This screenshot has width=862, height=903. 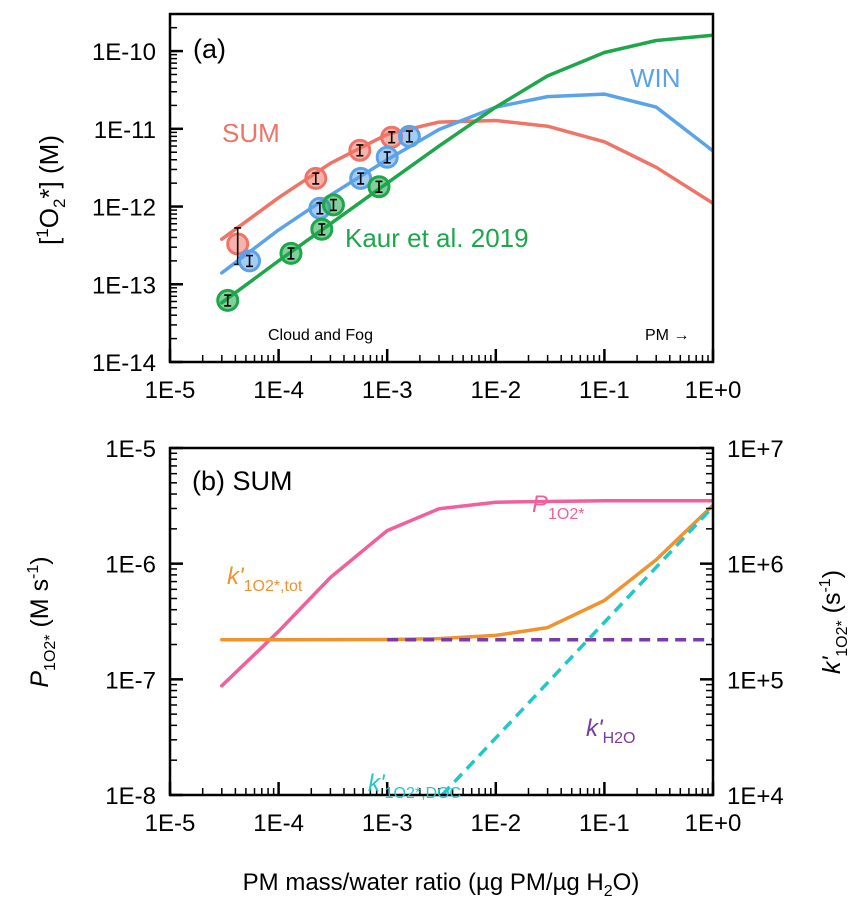 What do you see at coordinates (130, 449) in the screenshot?
I see `y-tick-label: 1E-5` at bounding box center [130, 449].